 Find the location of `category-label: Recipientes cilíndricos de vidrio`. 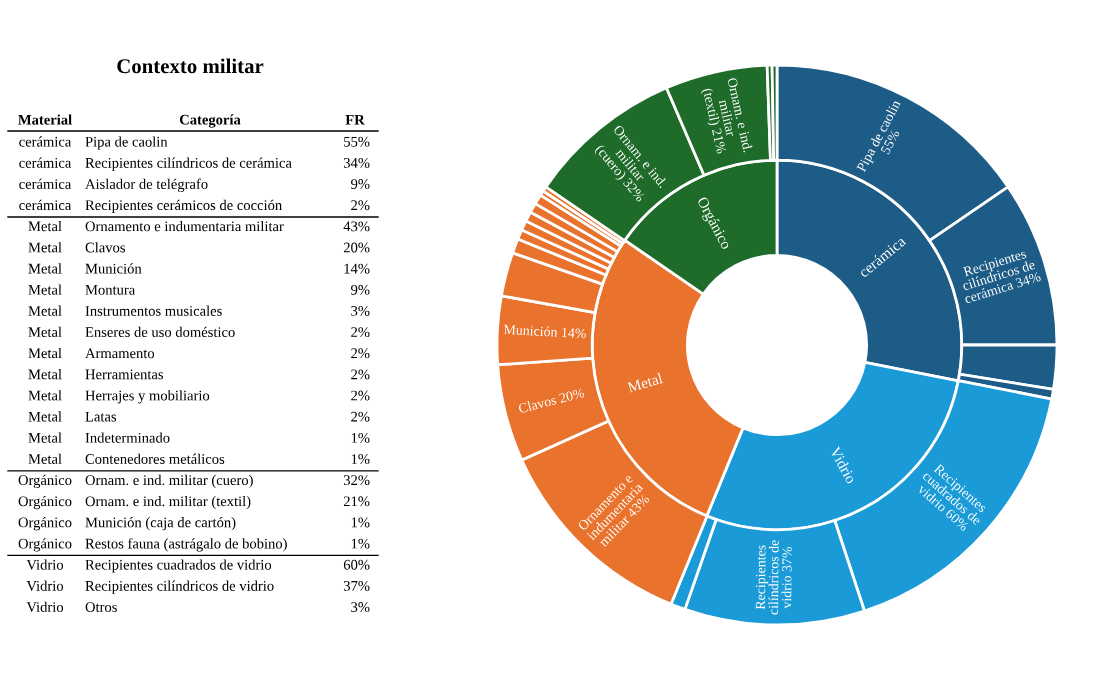

category-label: Recipientes cilíndricos de vidrio is located at coordinates (179, 587).